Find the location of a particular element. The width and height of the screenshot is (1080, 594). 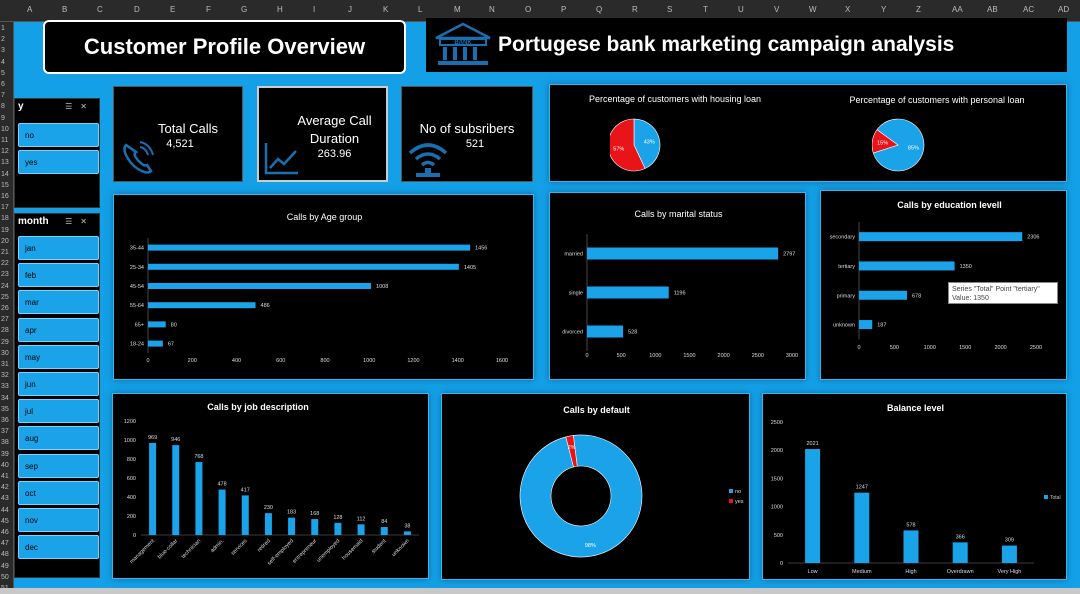

row-label: 18 is located at coordinates (5, 219).